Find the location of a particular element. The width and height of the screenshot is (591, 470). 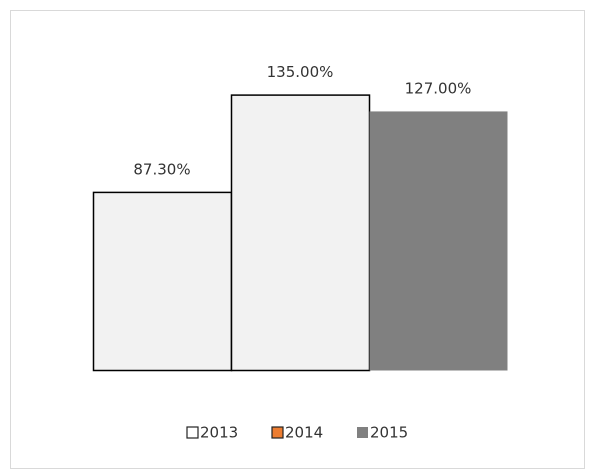

data-label: 87.30% is located at coordinates (161, 169).